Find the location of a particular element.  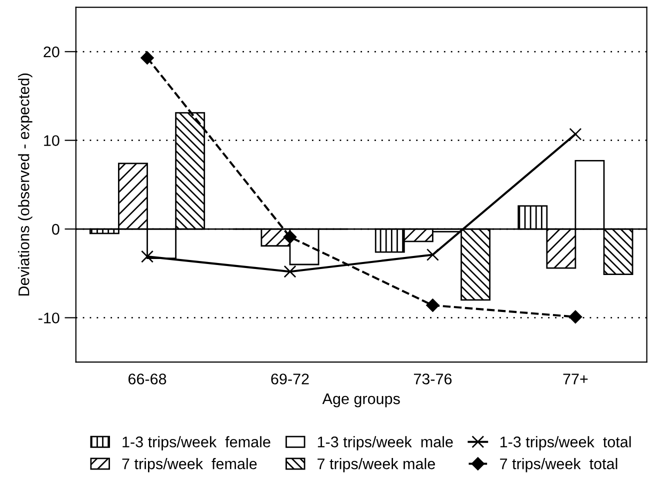

legend-label: 7 trips/week male is located at coordinates (376, 465).